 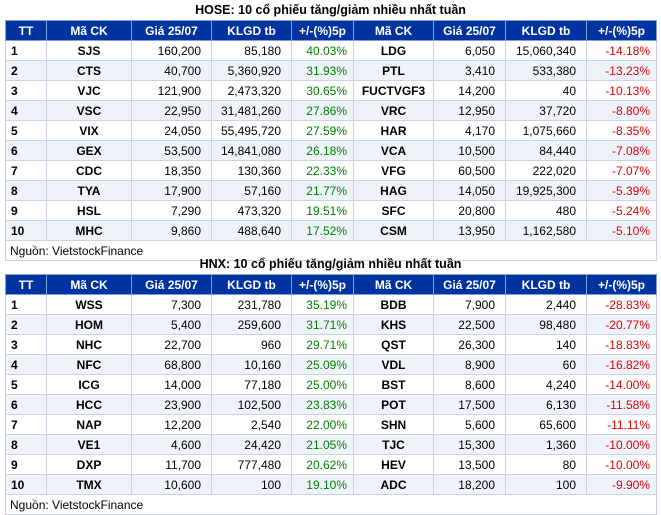 I want to click on hose-gainer-price: 22,950, so click(x=171, y=110).